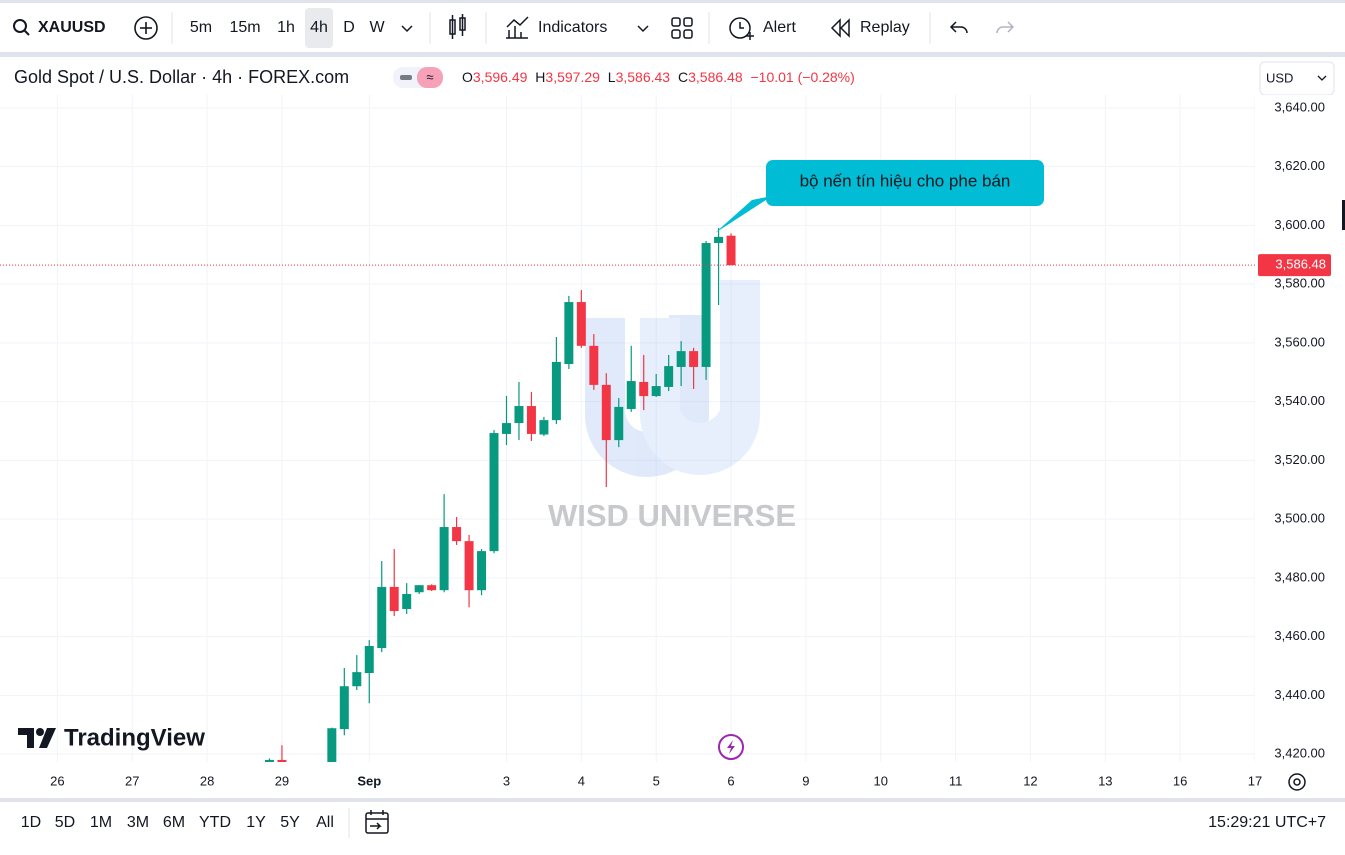  Describe the element at coordinates (1299, 165) in the screenshot. I see `y-tick-label: 3,620.00` at that location.